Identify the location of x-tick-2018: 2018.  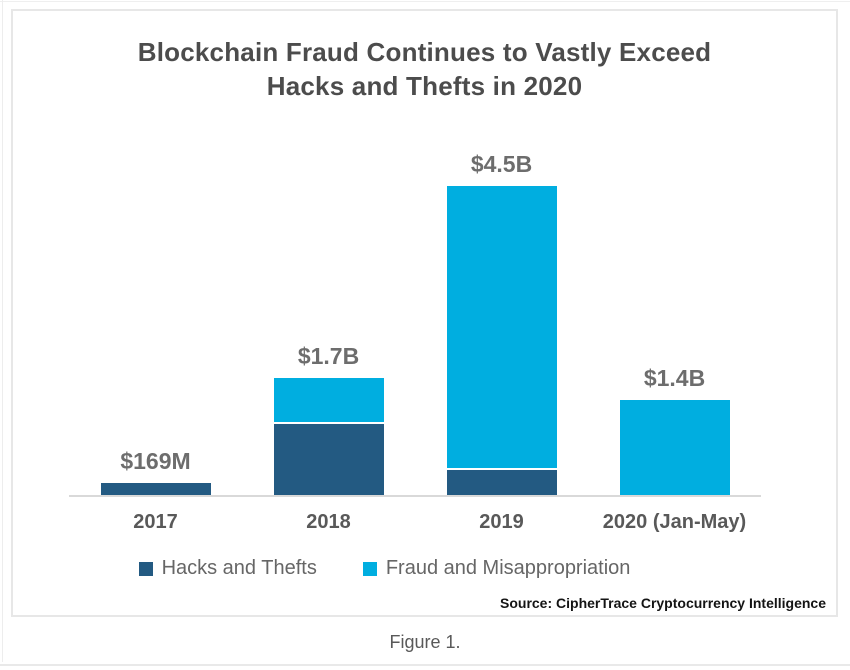
(328, 522).